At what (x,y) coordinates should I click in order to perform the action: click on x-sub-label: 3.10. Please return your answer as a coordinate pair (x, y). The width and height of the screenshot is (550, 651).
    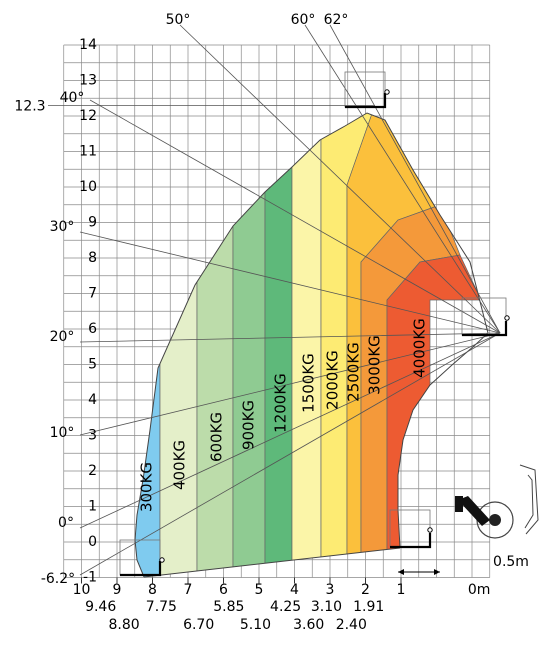
    Looking at the image, I should click on (326, 607).